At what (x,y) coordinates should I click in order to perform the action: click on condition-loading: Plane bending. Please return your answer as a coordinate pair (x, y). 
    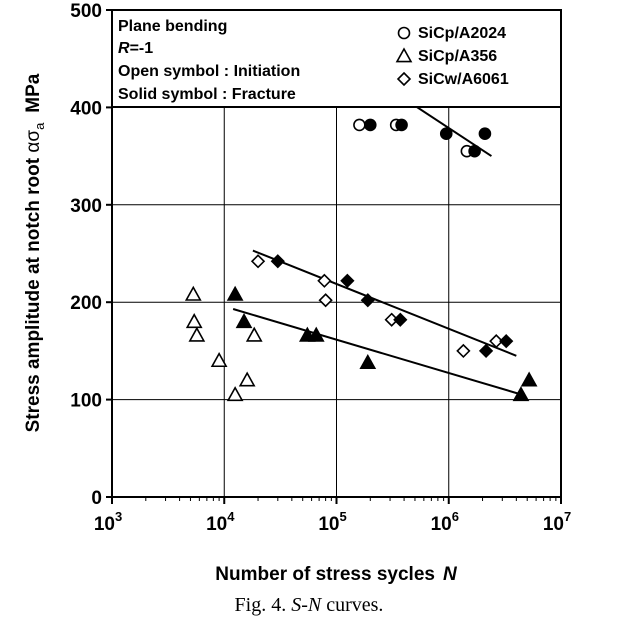
    Looking at the image, I should click on (172, 26).